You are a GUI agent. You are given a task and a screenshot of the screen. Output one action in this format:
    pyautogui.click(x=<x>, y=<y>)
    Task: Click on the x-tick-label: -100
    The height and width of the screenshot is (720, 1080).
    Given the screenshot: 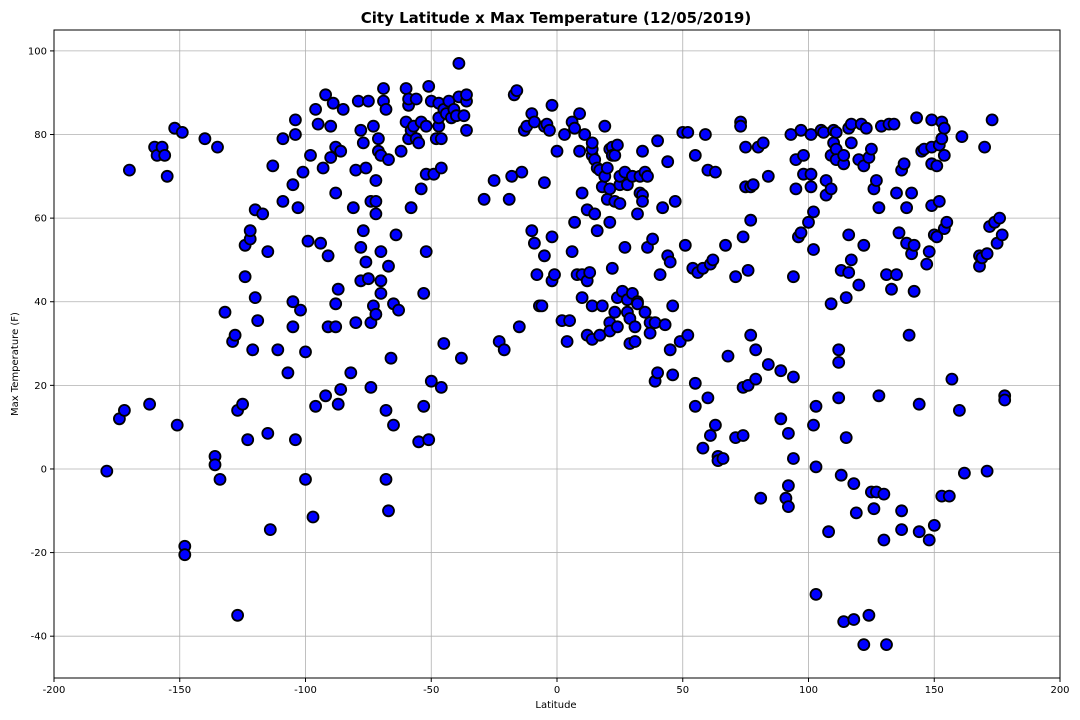 What is the action you would take?
    pyautogui.click(x=305, y=690)
    